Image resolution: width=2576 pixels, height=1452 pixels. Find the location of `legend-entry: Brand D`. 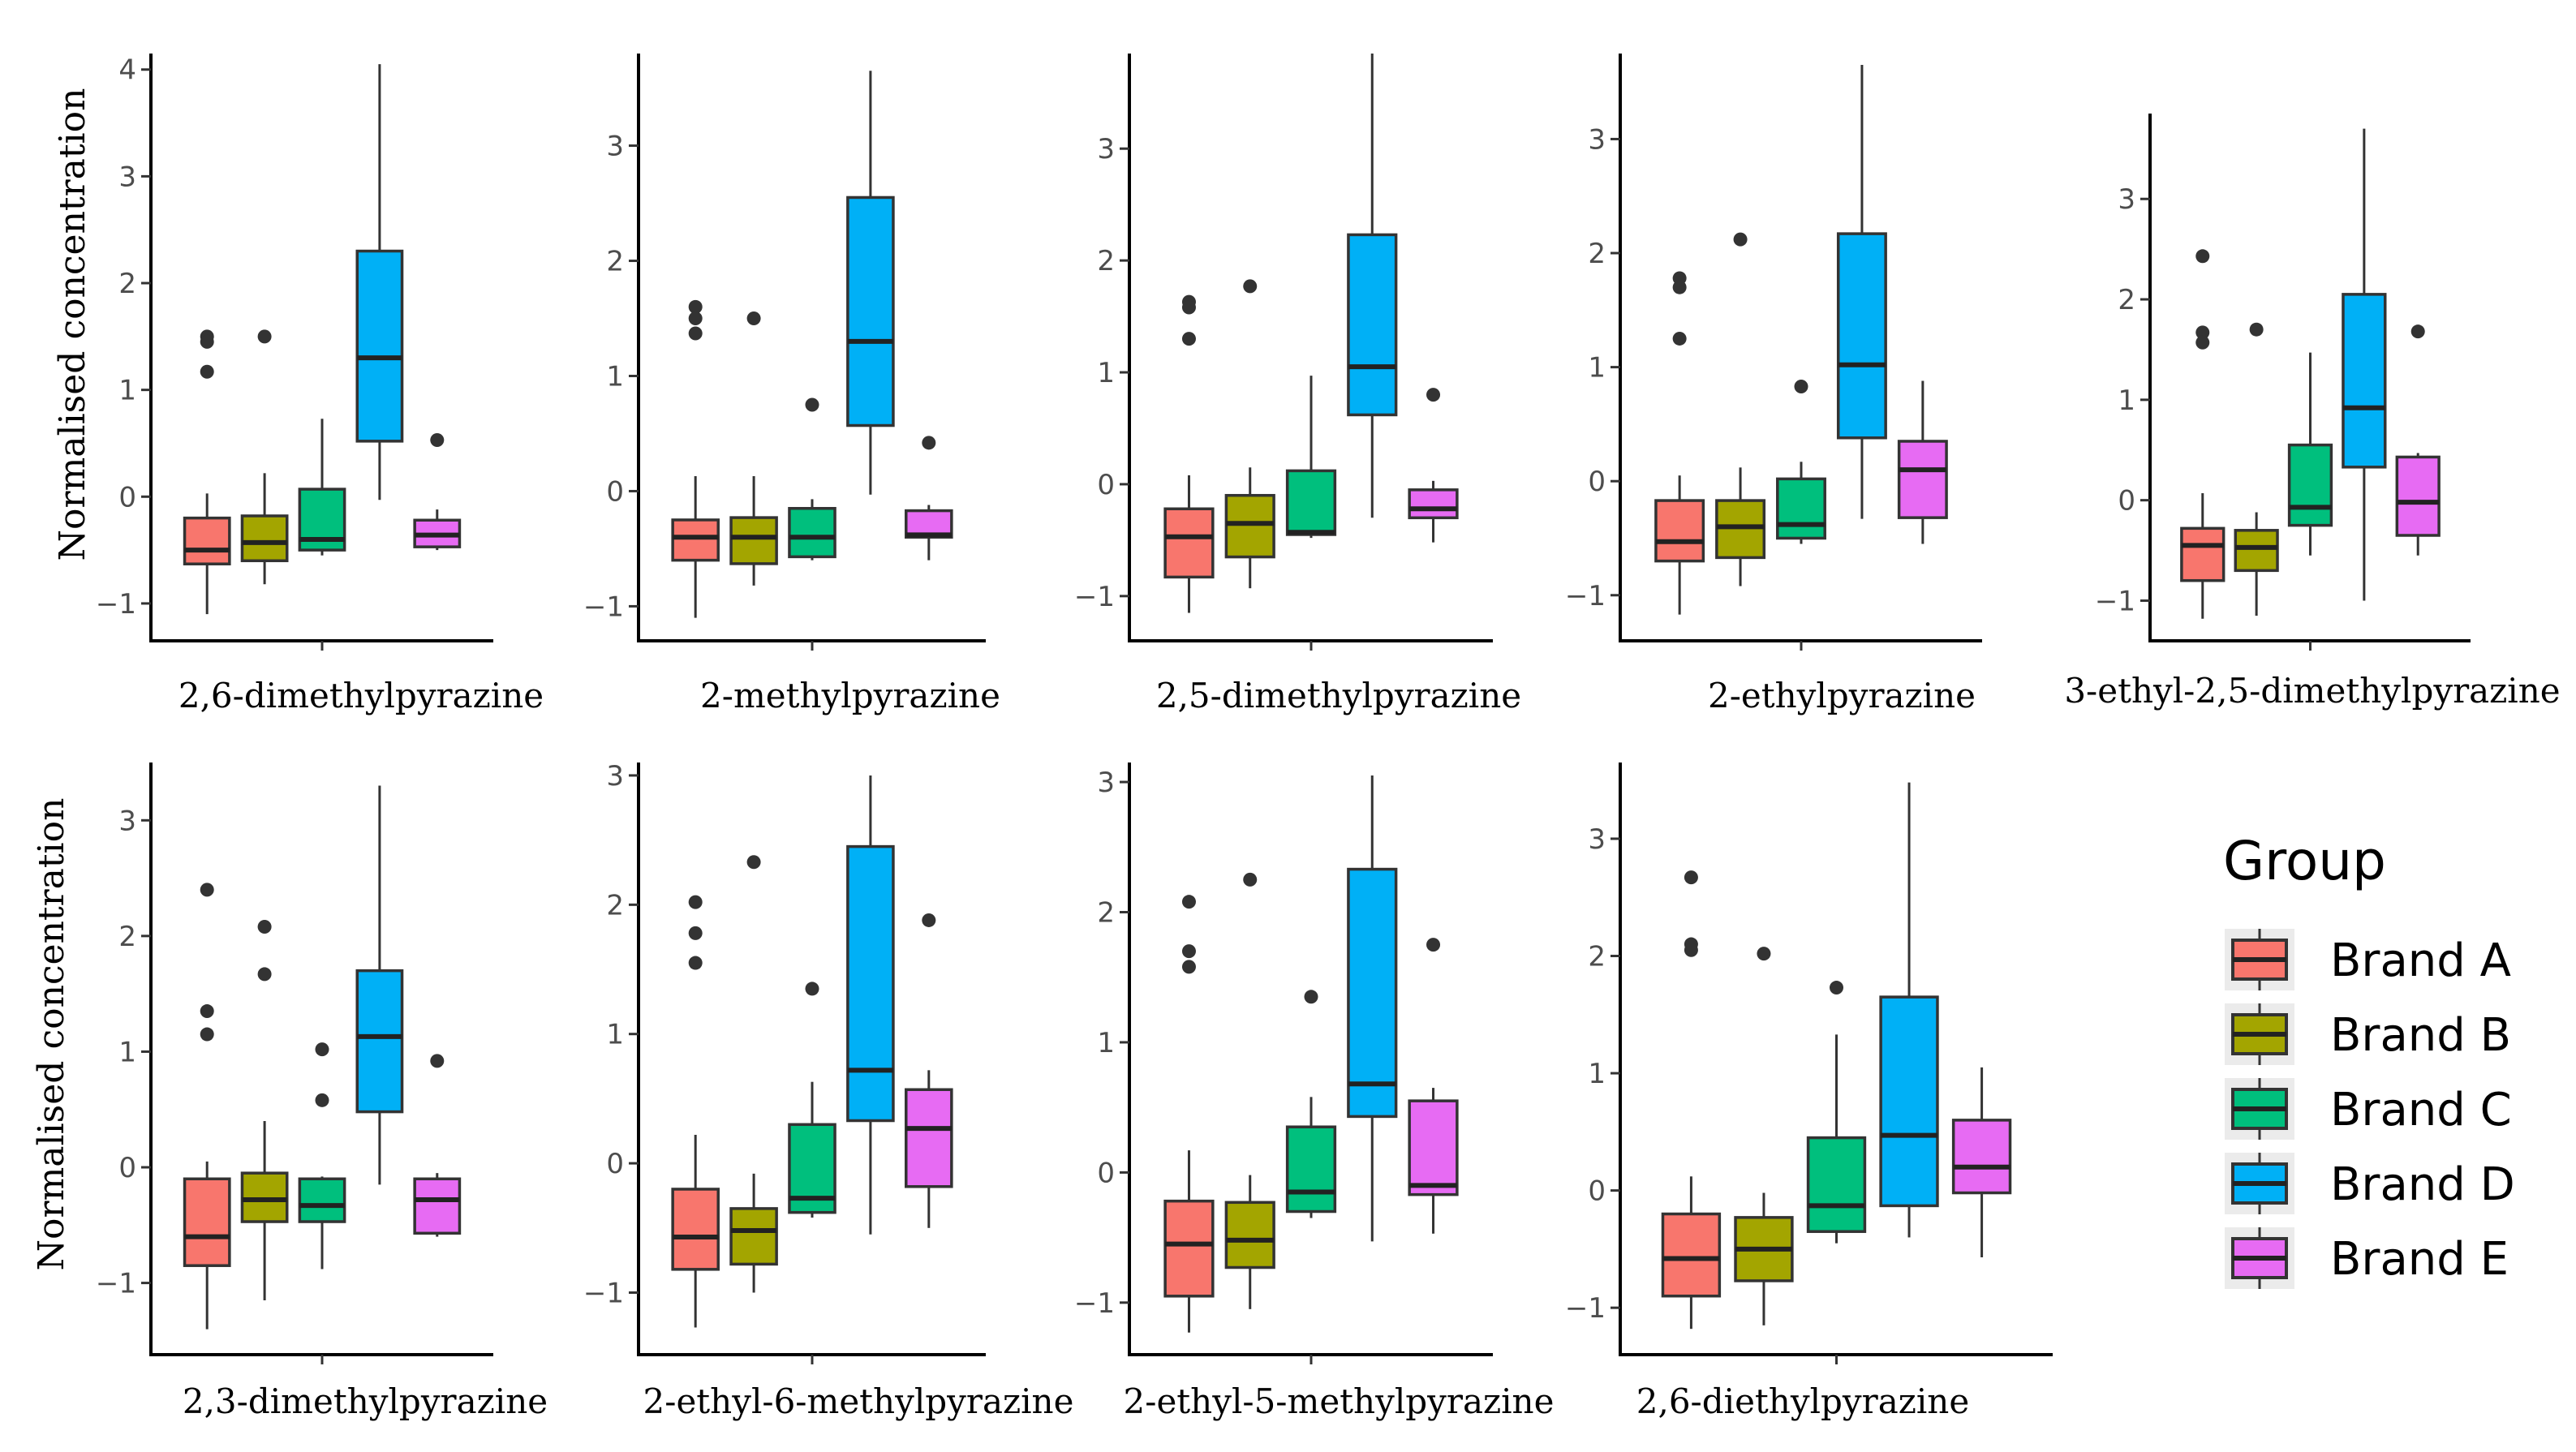

legend-entry: Brand D is located at coordinates (2370, 1184).